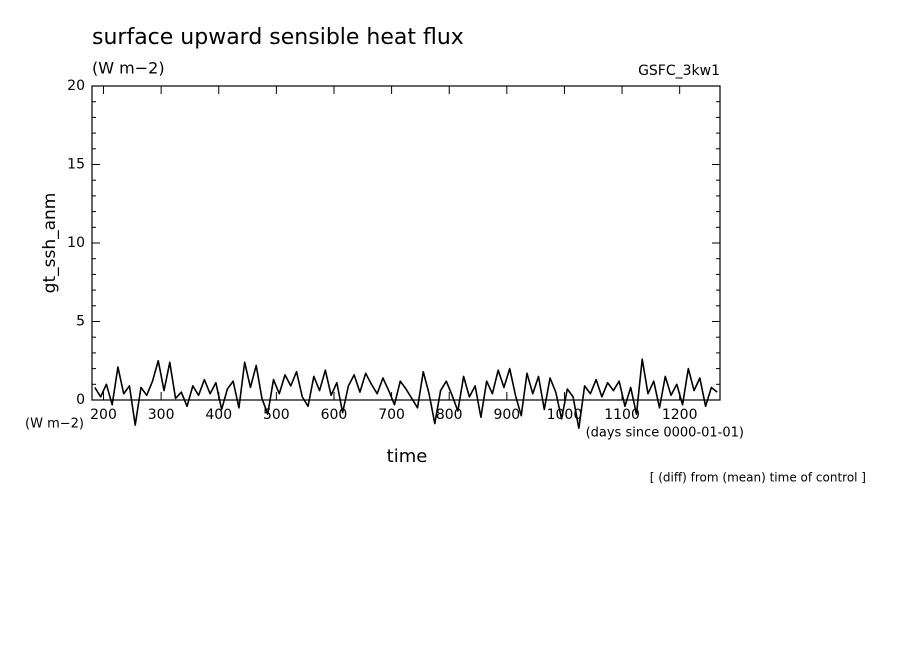  What do you see at coordinates (80, 322) in the screenshot?
I see `y-tick-label: 5` at bounding box center [80, 322].